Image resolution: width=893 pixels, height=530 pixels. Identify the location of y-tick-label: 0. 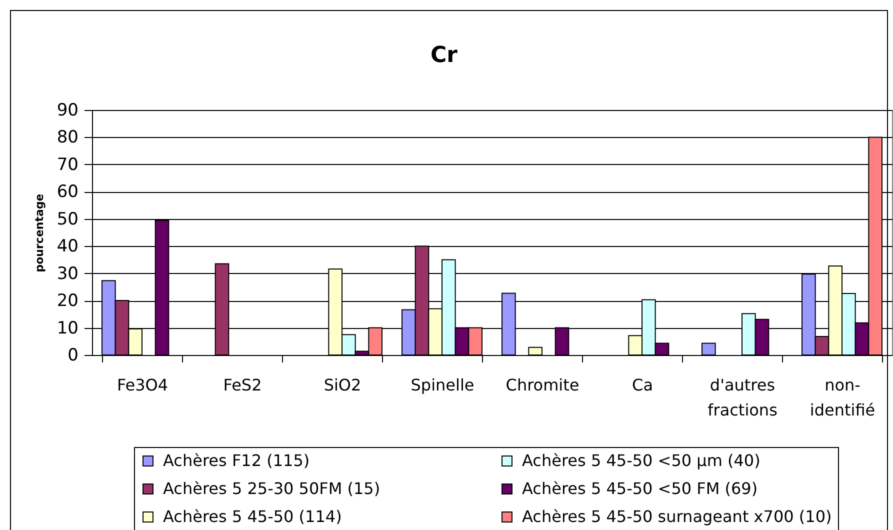
(73, 356).